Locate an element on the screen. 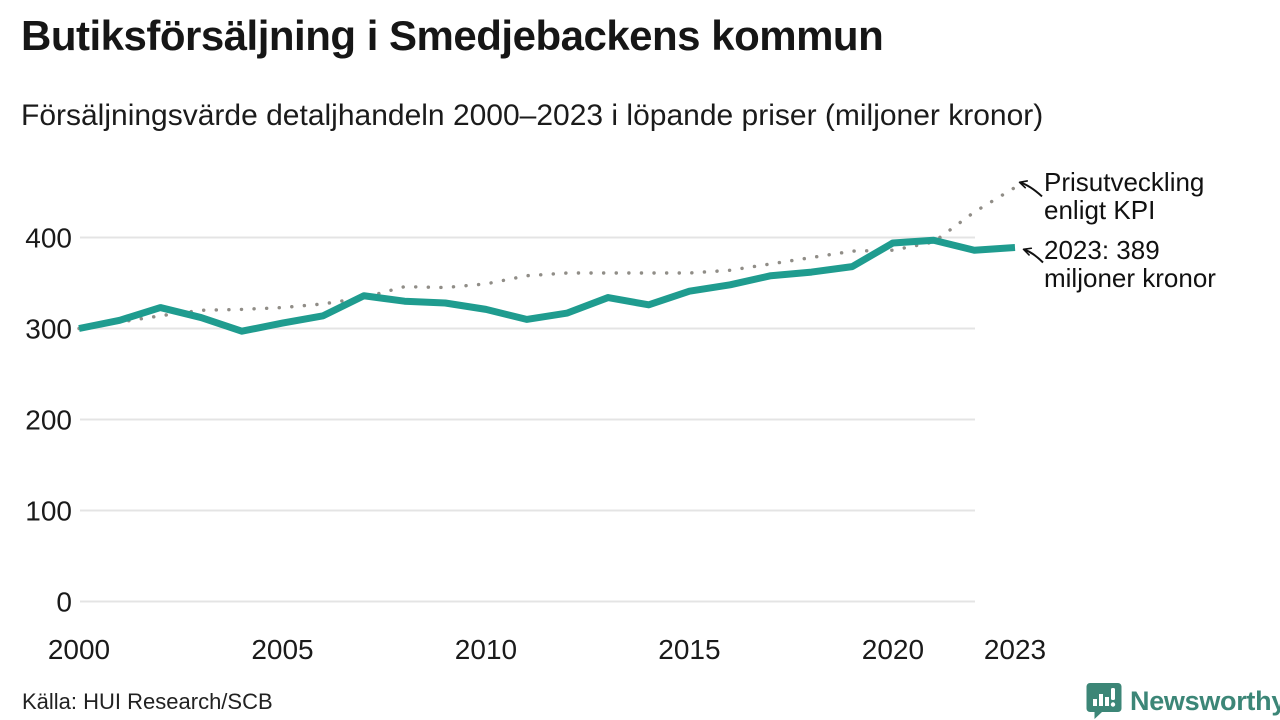  y-tick-label-200: 200 is located at coordinates (48, 420).